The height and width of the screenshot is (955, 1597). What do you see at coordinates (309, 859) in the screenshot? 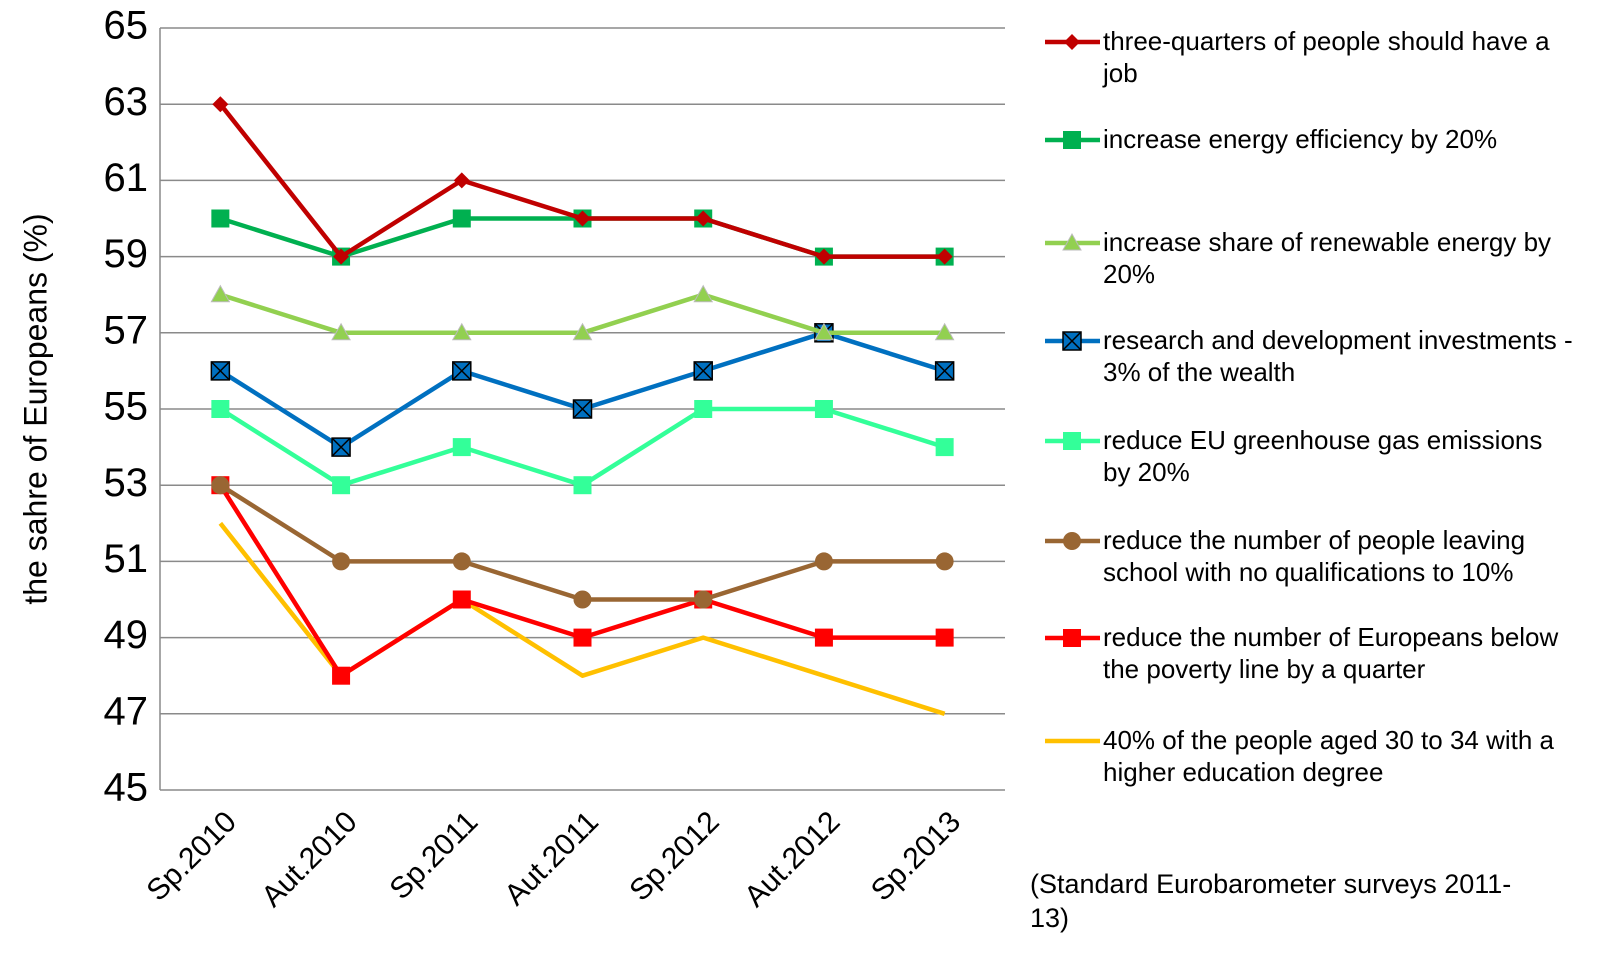
I see `x-tick-label: Aut.2010` at bounding box center [309, 859].